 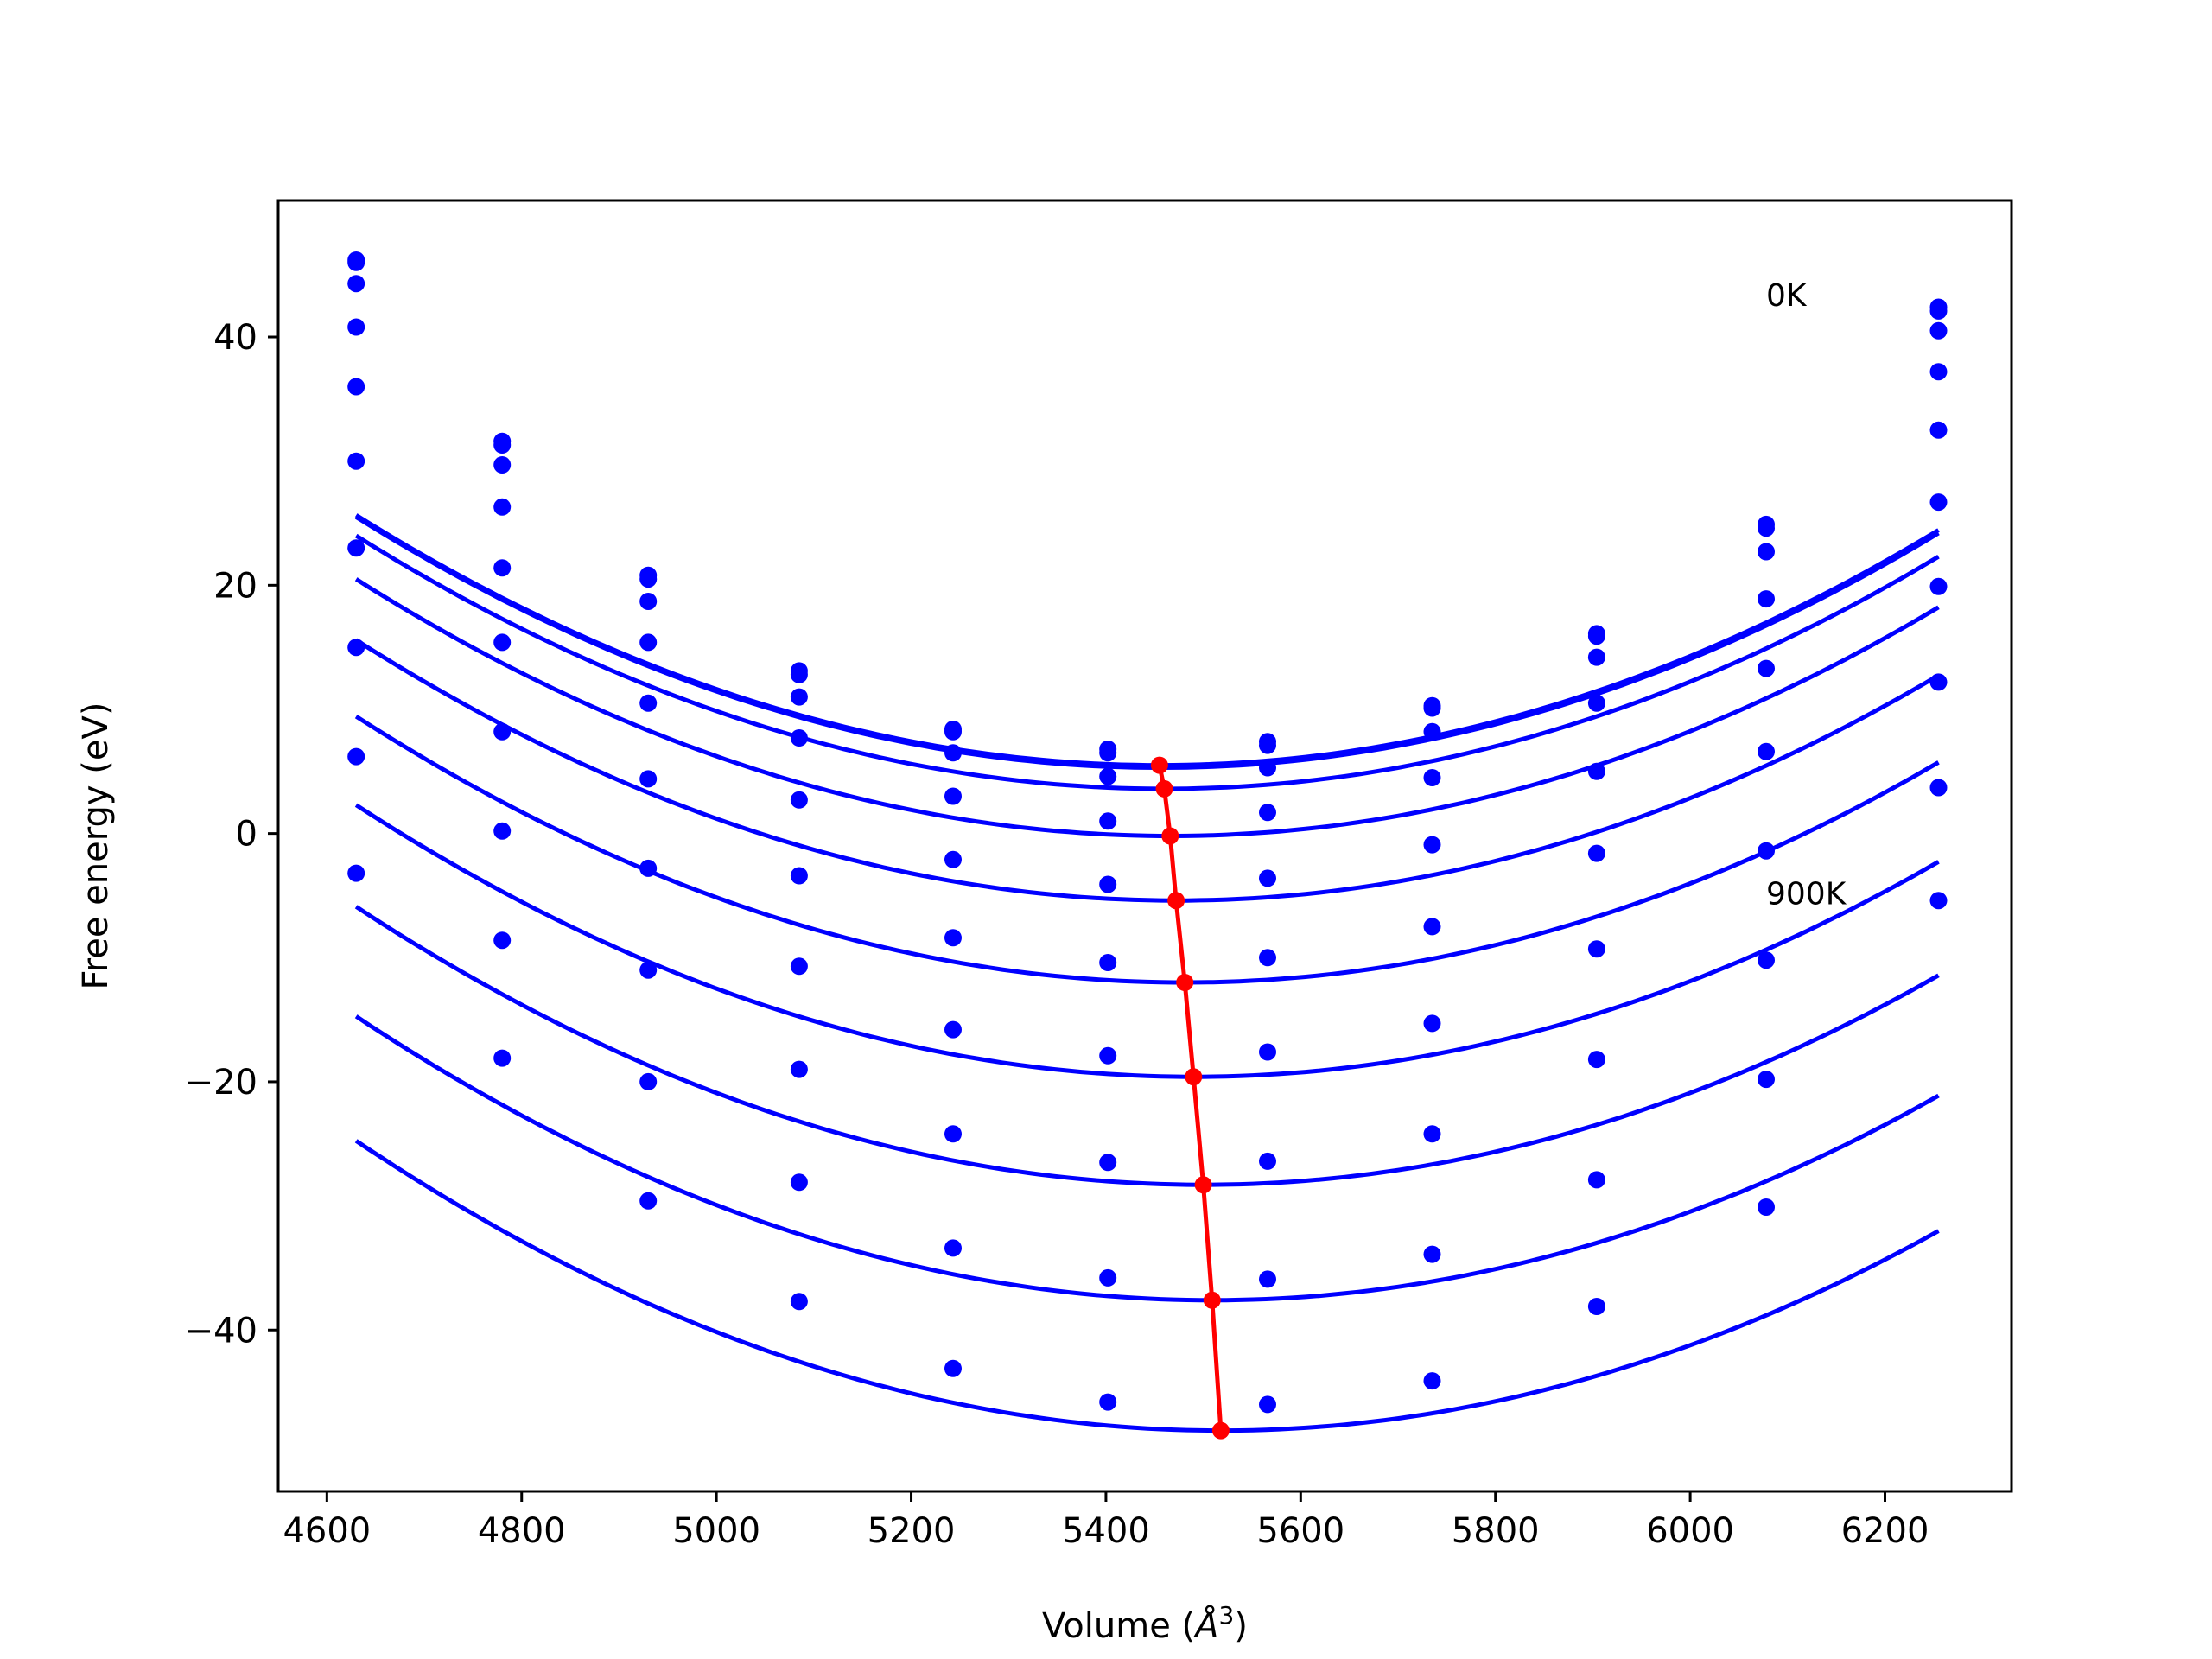 I want to click on x-tick-label-4800: 4800, so click(x=522, y=1531).